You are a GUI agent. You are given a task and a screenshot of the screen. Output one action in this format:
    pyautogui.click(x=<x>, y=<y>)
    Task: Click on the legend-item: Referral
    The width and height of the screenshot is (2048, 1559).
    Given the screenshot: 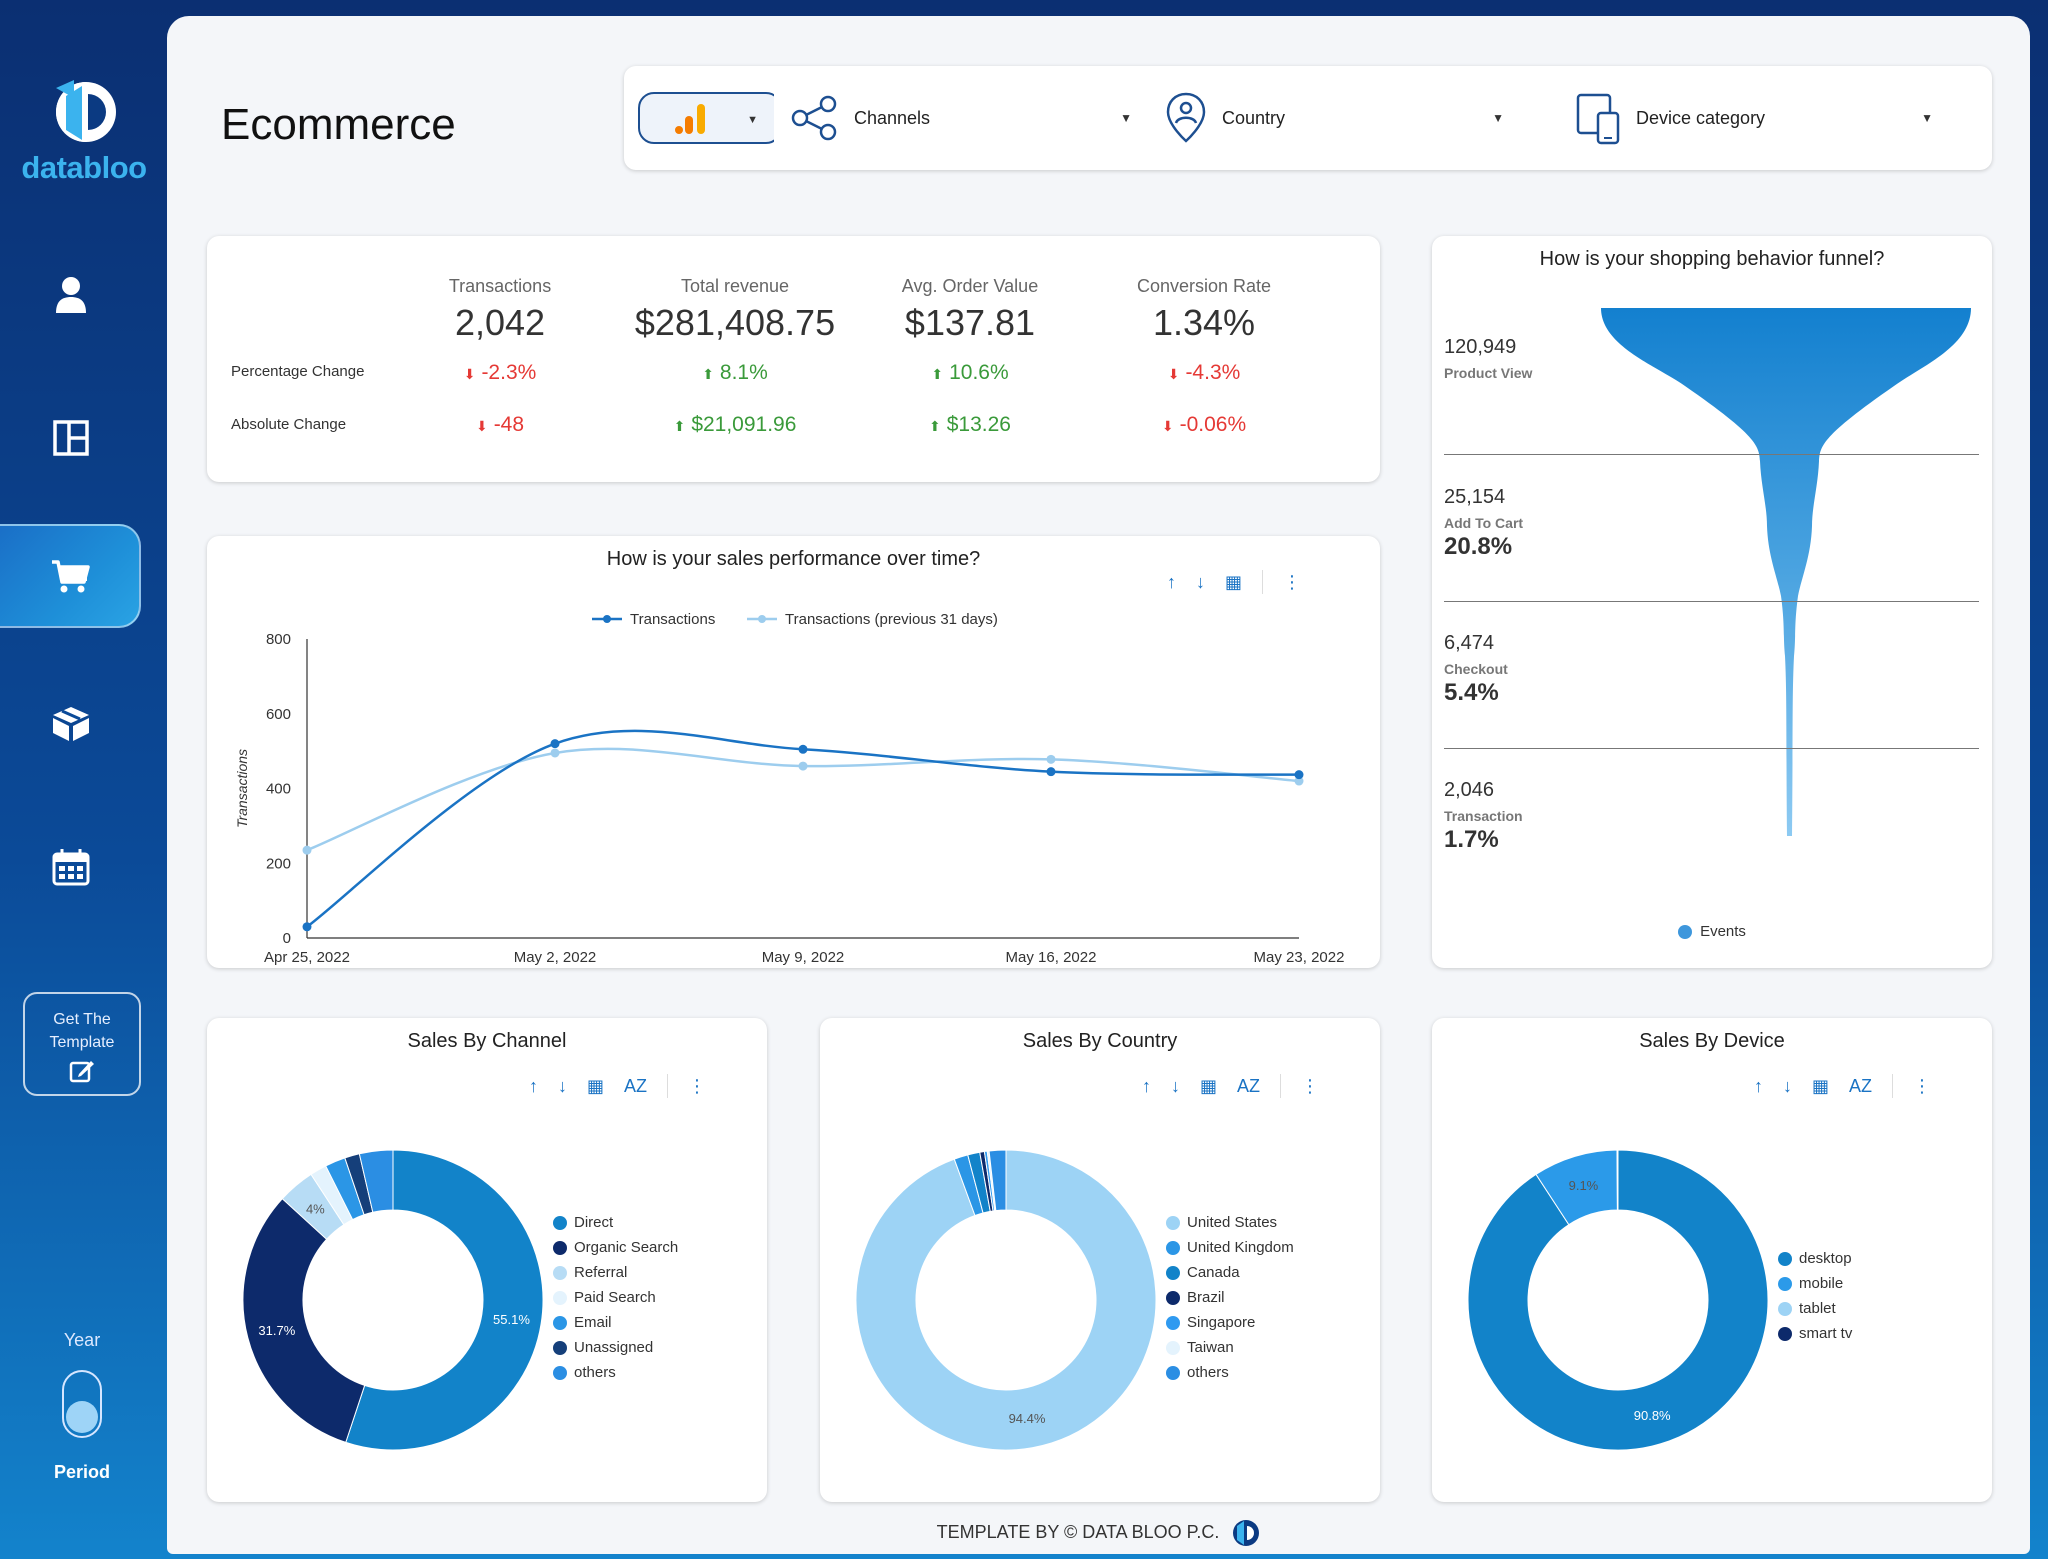 What is the action you would take?
    pyautogui.click(x=615, y=1272)
    